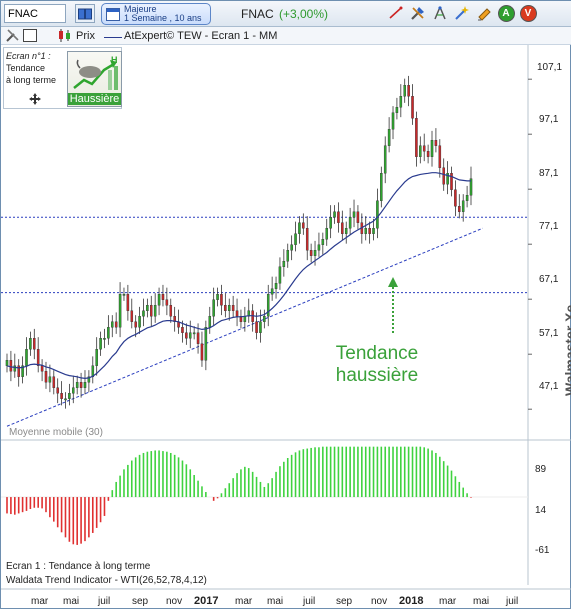 The height and width of the screenshot is (610, 571). I want to click on trend-annotation: Tendance haussière, so click(377, 365).